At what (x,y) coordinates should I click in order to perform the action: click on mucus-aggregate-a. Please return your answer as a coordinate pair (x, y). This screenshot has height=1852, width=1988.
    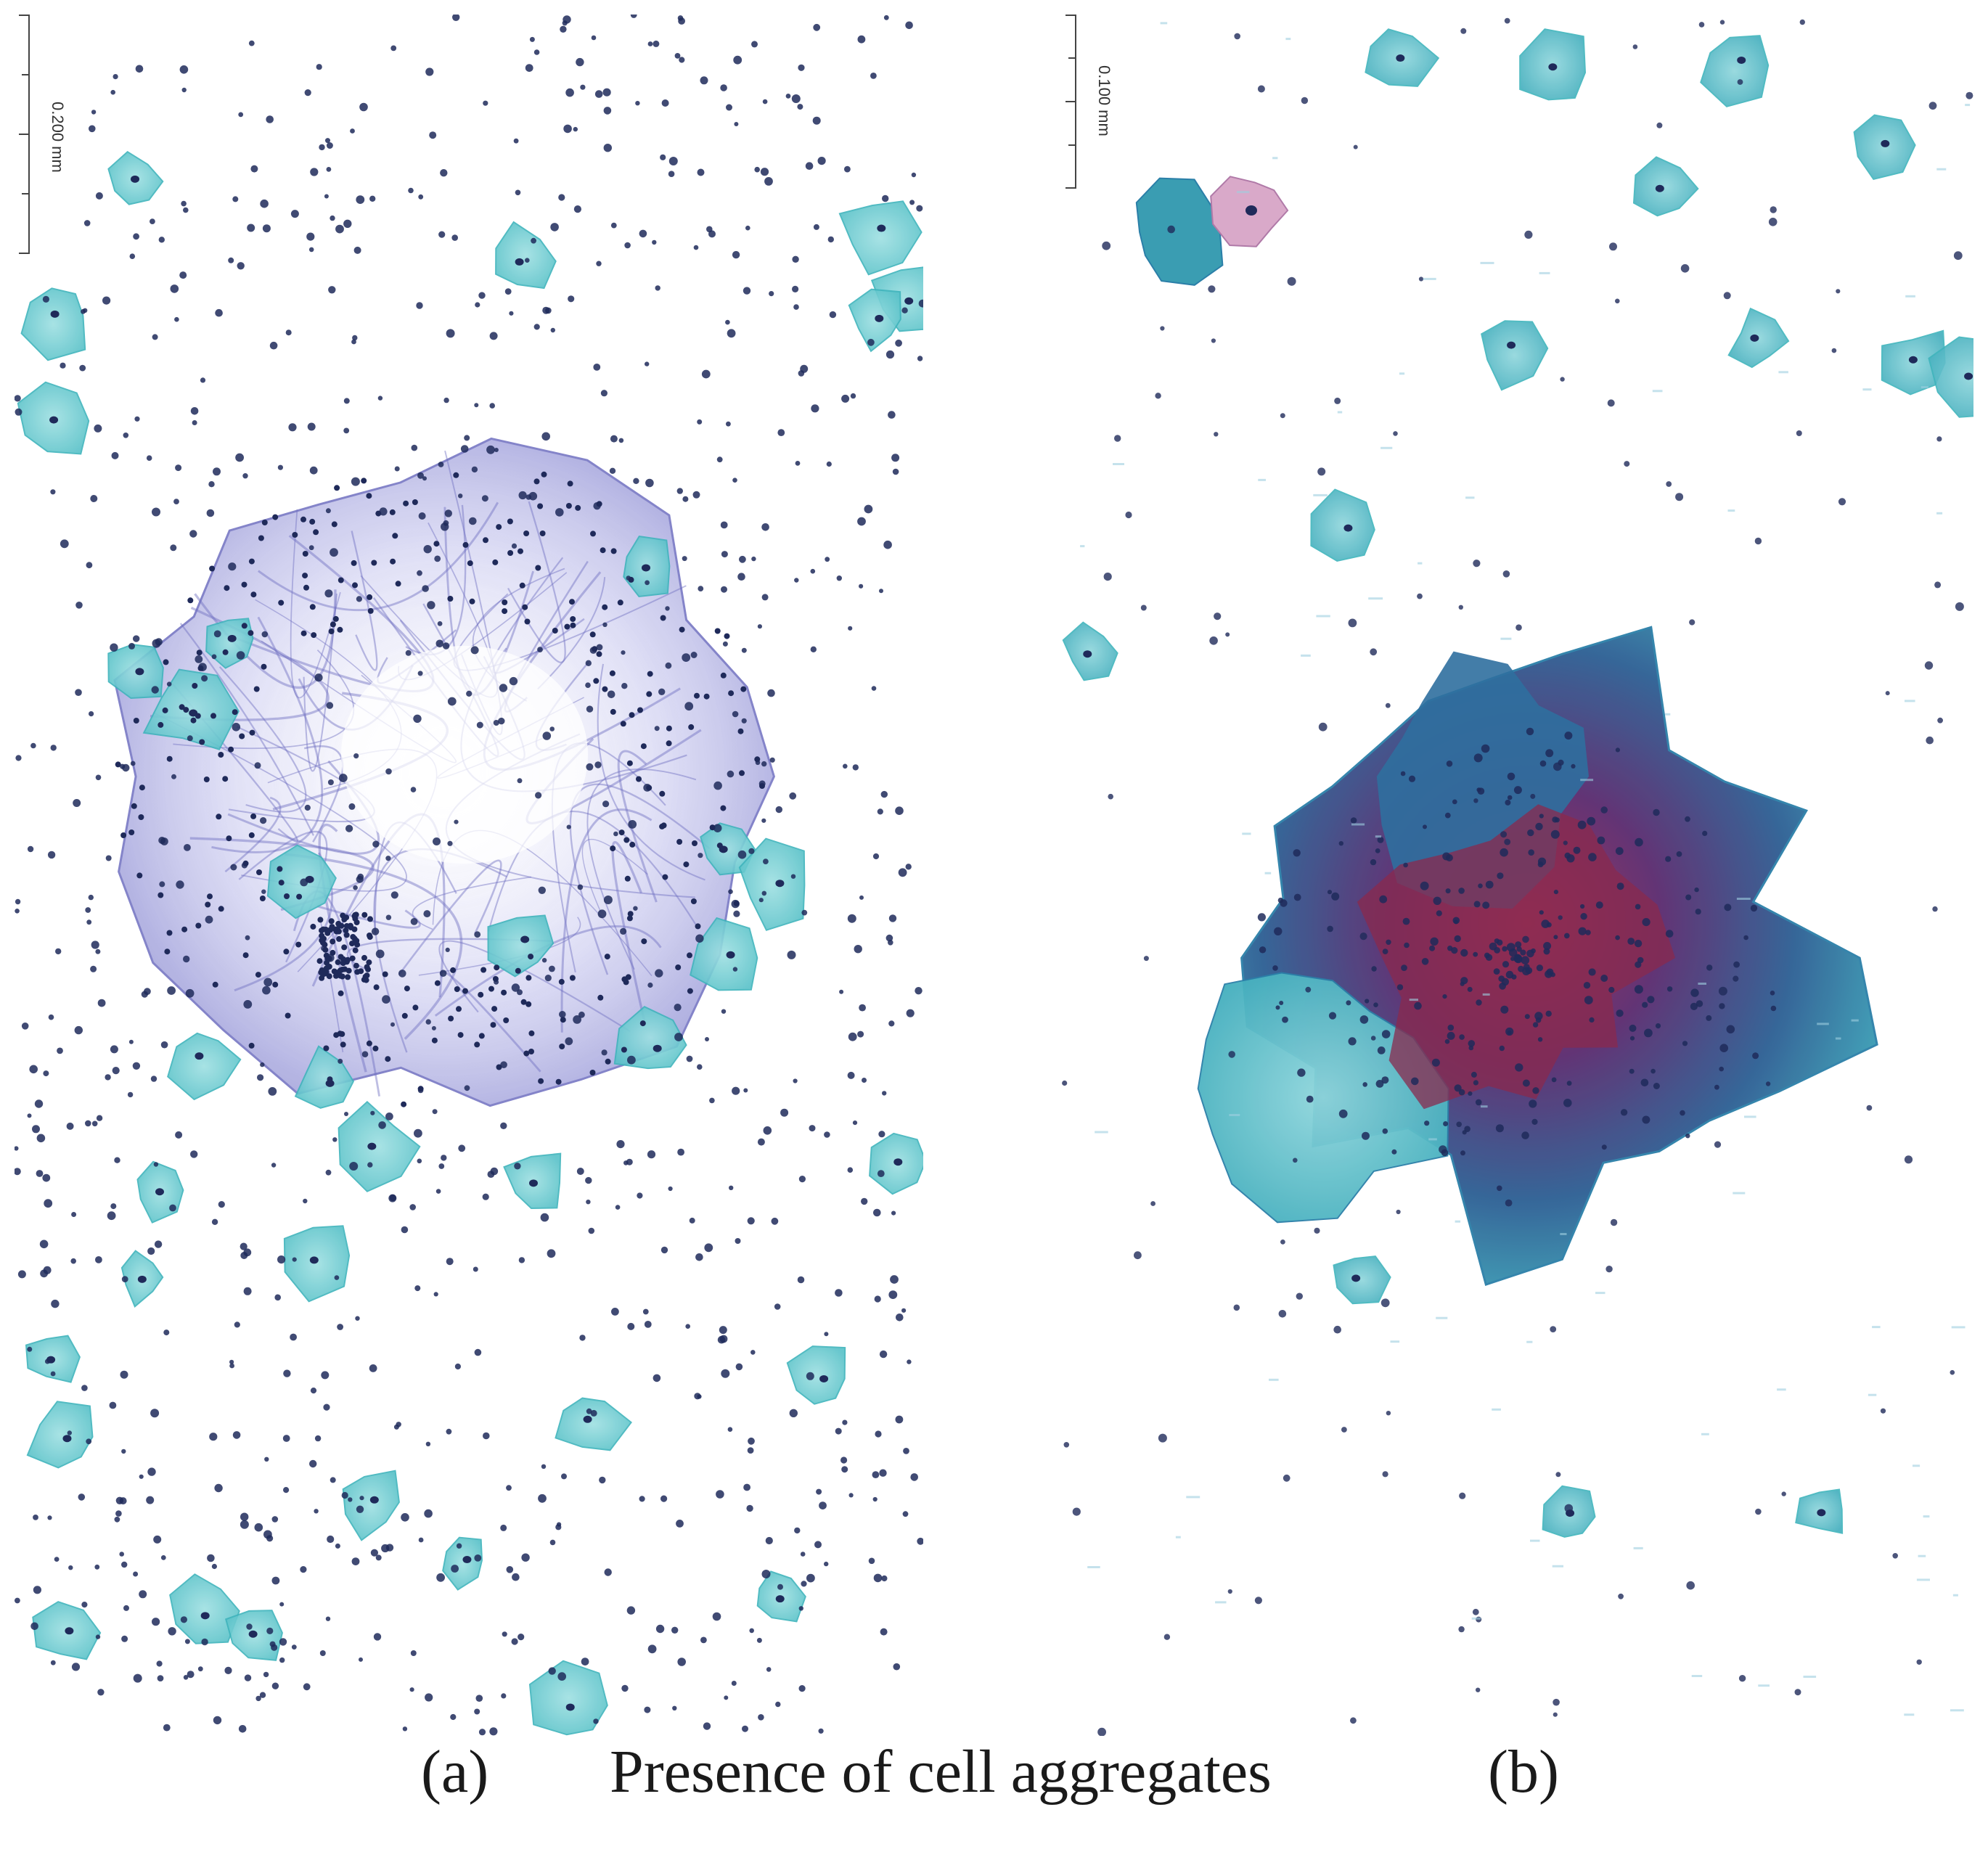
    Looking at the image, I should click on (444, 772).